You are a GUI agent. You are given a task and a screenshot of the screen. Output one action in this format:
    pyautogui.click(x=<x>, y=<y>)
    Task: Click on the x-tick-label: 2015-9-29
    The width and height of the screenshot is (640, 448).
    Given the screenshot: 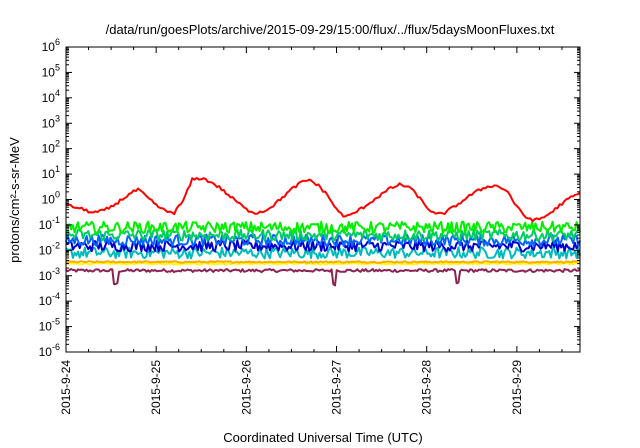 What is the action you would take?
    pyautogui.click(x=517, y=387)
    